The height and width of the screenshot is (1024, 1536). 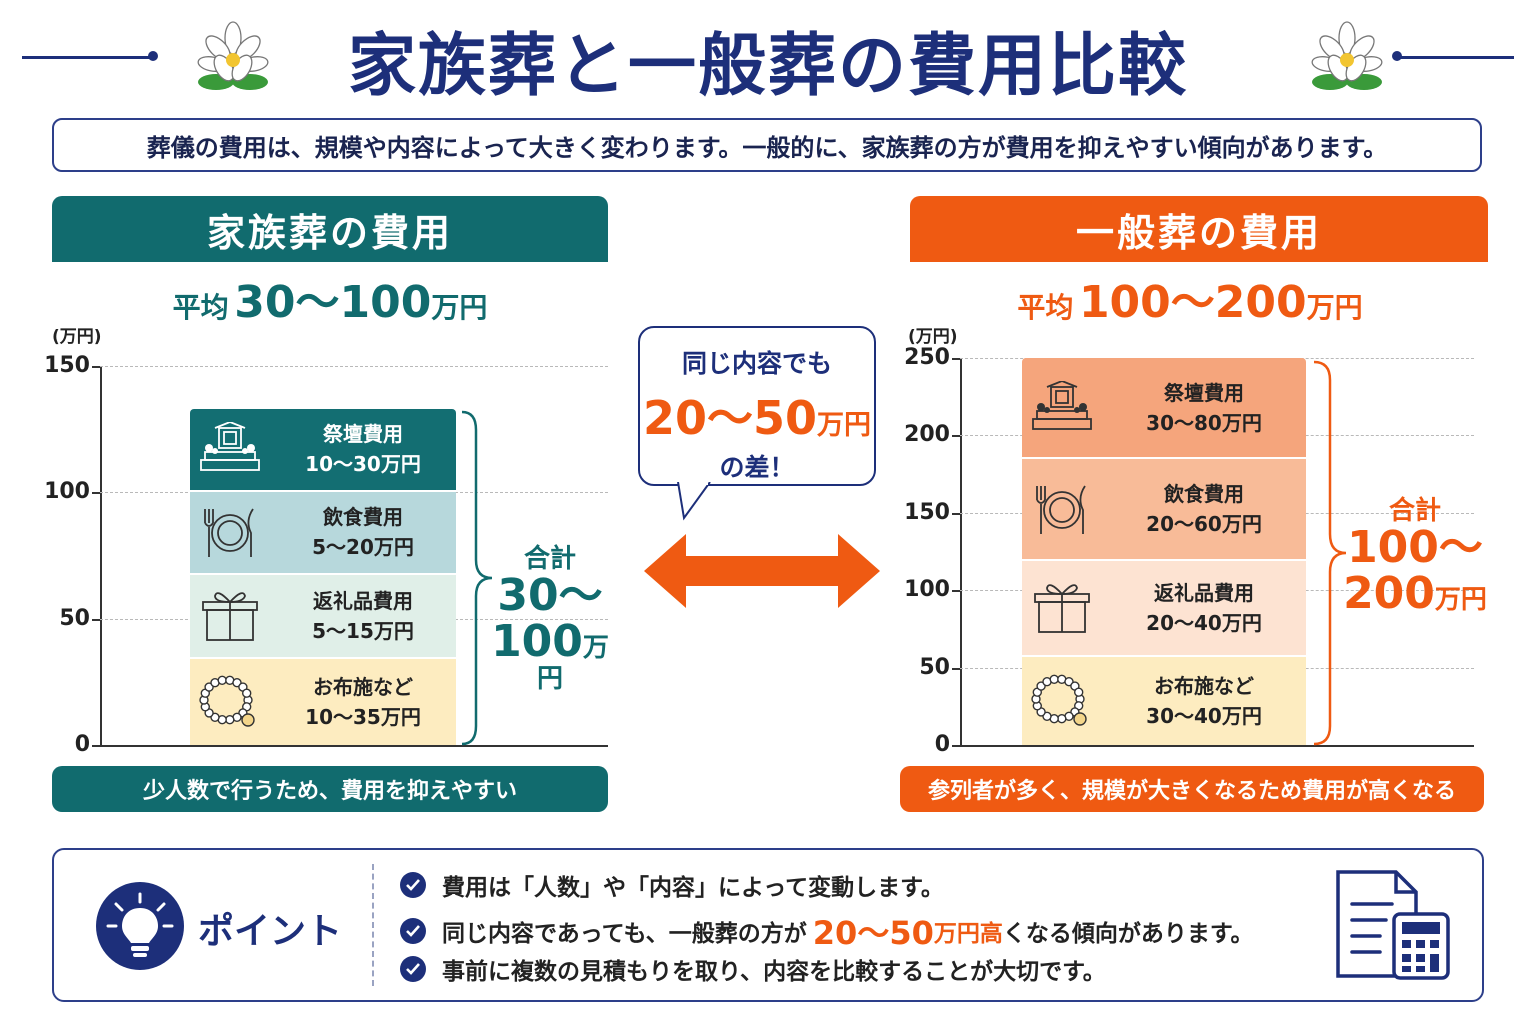 I want to click on family-segment-3: 飲食費用 5〜20万円, so click(x=323, y=531).